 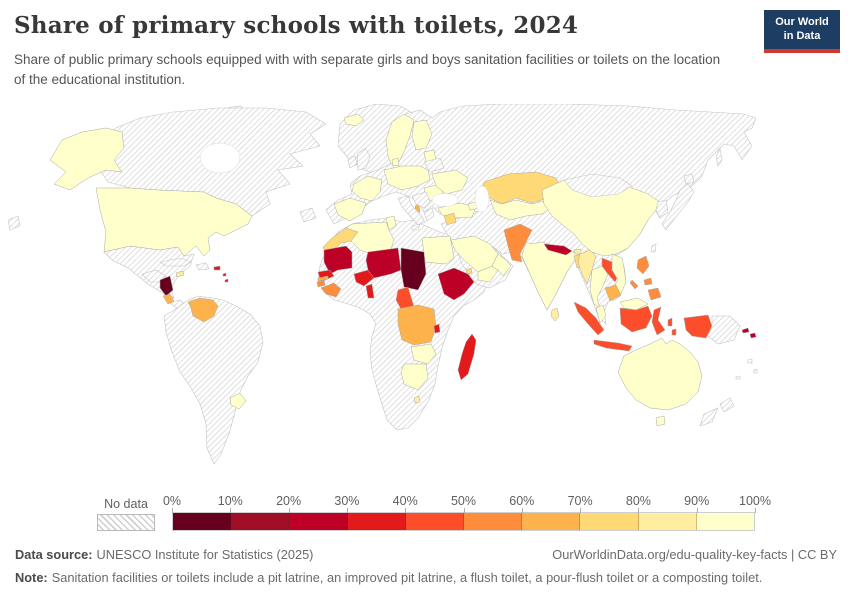 I want to click on country-nepal, so click(x=558, y=249).